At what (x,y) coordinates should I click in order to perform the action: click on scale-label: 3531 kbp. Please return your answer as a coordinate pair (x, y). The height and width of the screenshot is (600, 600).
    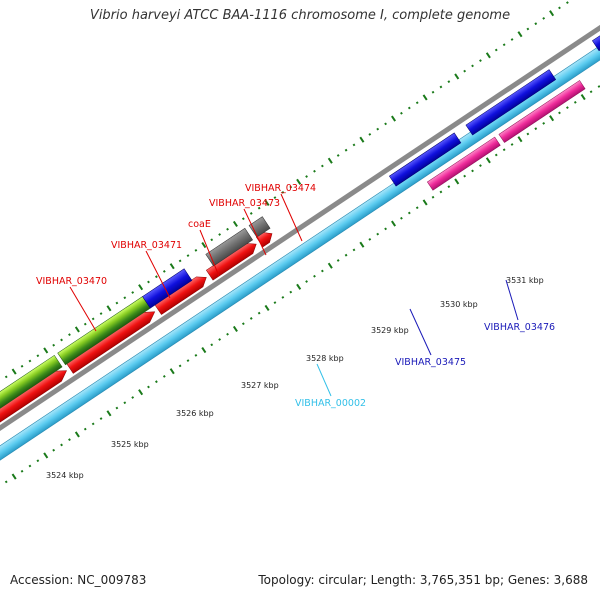
    Looking at the image, I should click on (525, 280).